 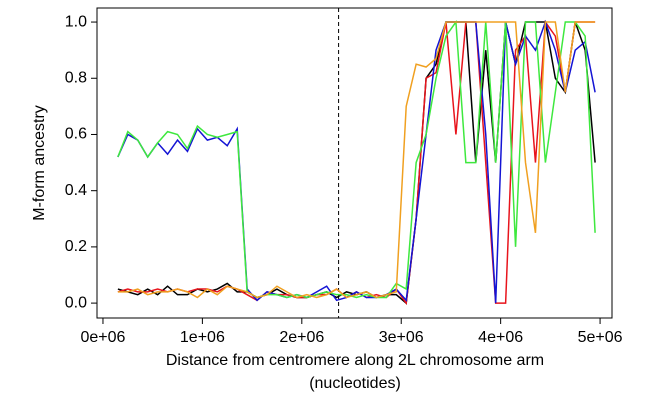 I want to click on x-tick-label: 2e+06, so click(x=301, y=337).